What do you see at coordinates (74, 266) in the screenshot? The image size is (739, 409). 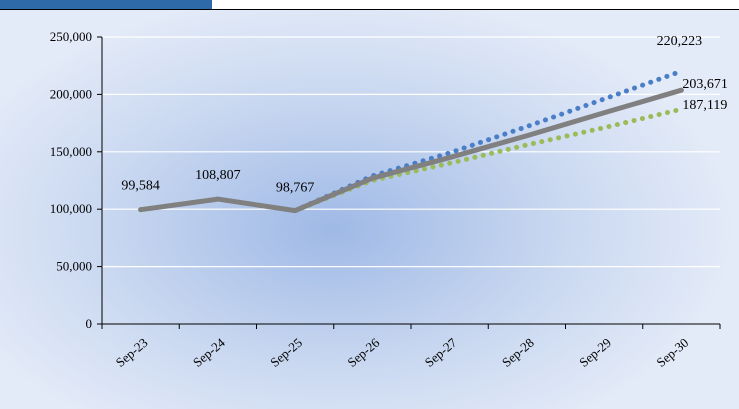 I see `y-tick-label: 50,000` at bounding box center [74, 266].